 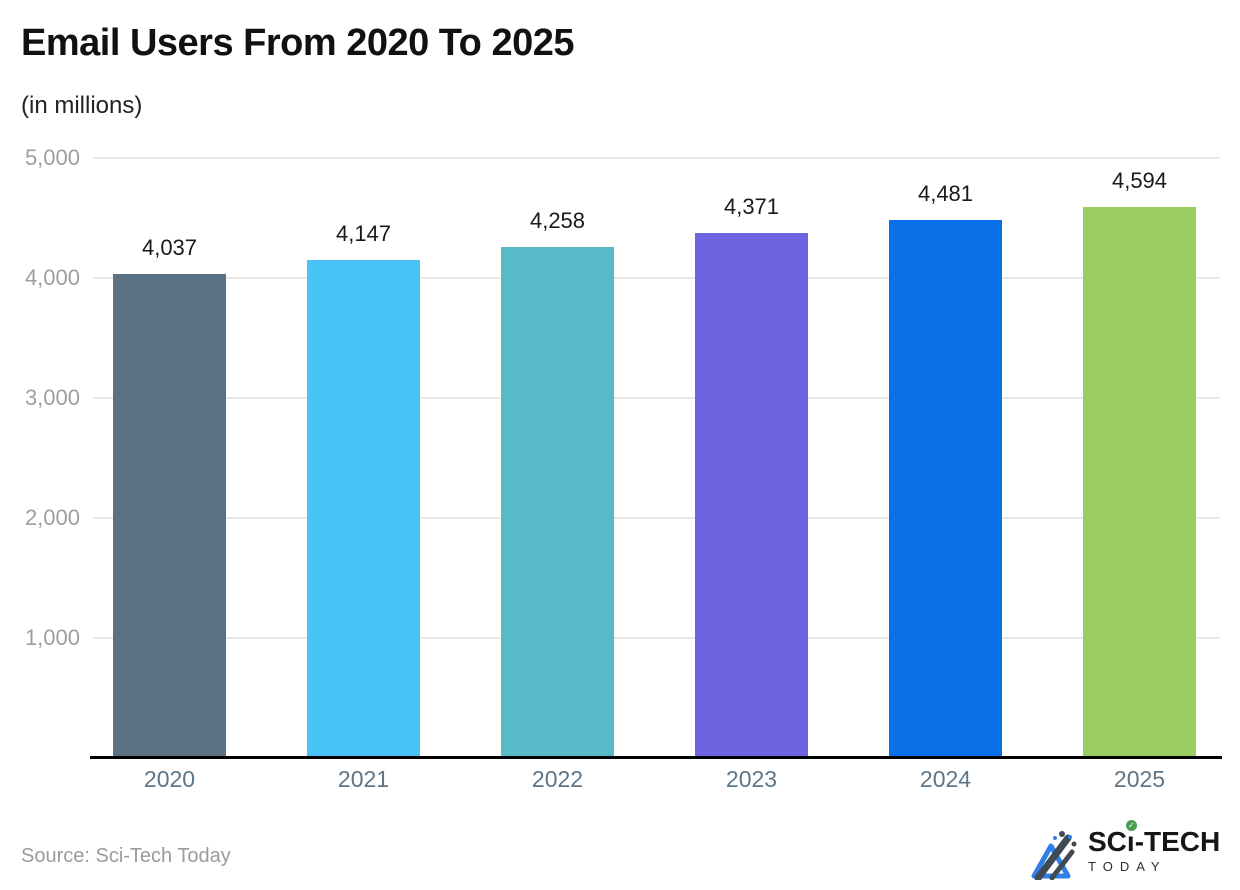 I want to click on x-axis-tick-label-2023: 2023, so click(x=751, y=779).